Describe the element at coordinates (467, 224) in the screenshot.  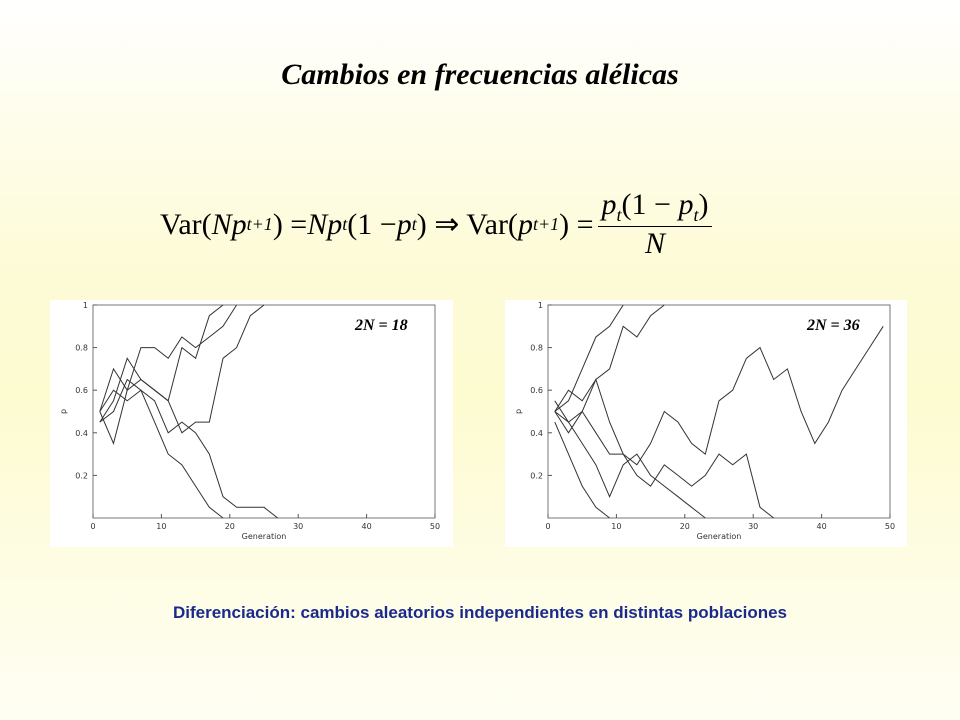
I see `formula-part: ) ⇒ Var(` at that location.